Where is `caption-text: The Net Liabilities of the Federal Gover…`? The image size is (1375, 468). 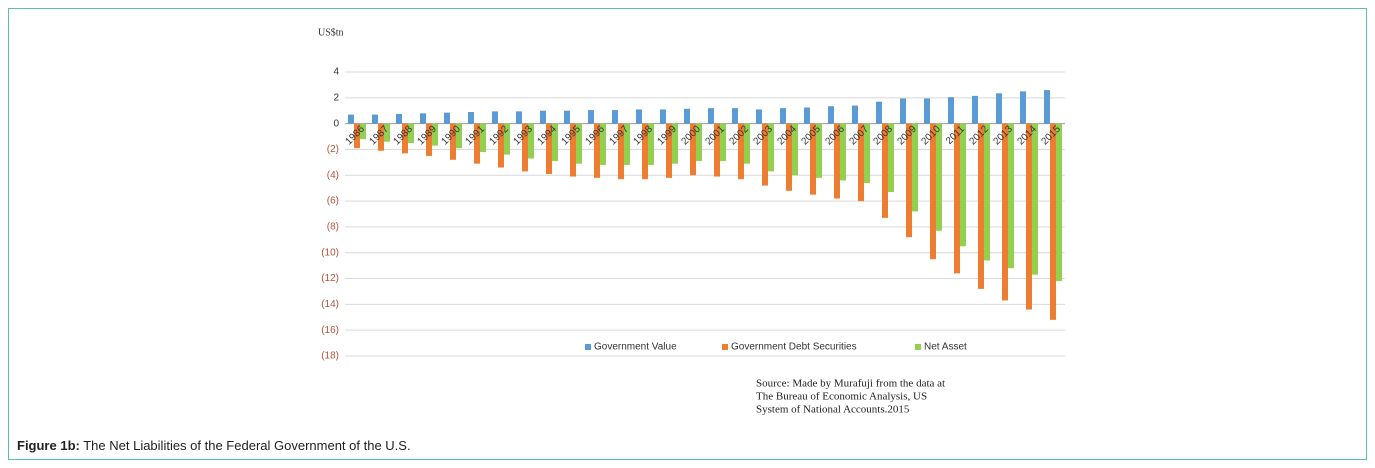
caption-text: The Net Liabilities of the Federal Gover… is located at coordinates (246, 445).